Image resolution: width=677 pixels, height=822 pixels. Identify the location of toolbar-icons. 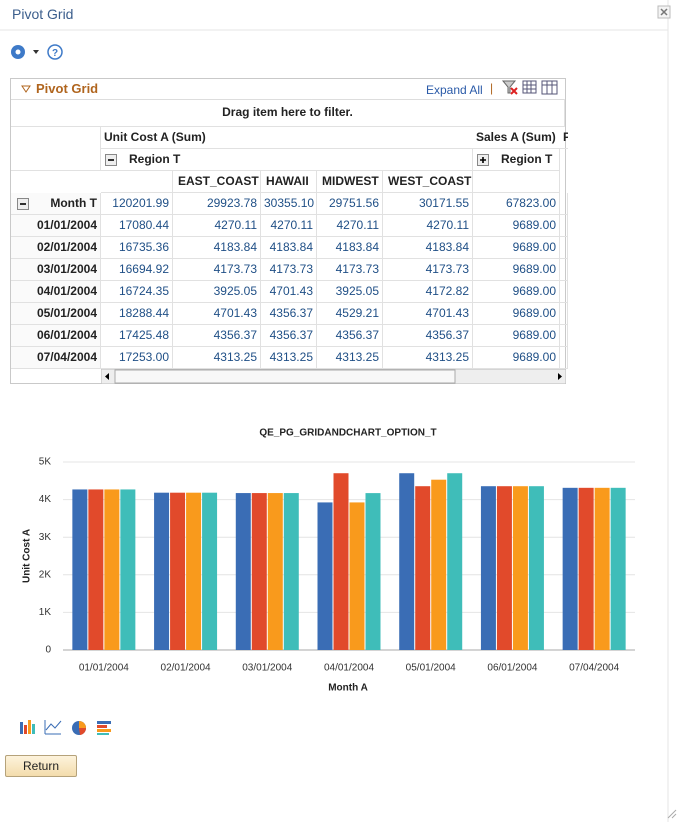
(532, 88).